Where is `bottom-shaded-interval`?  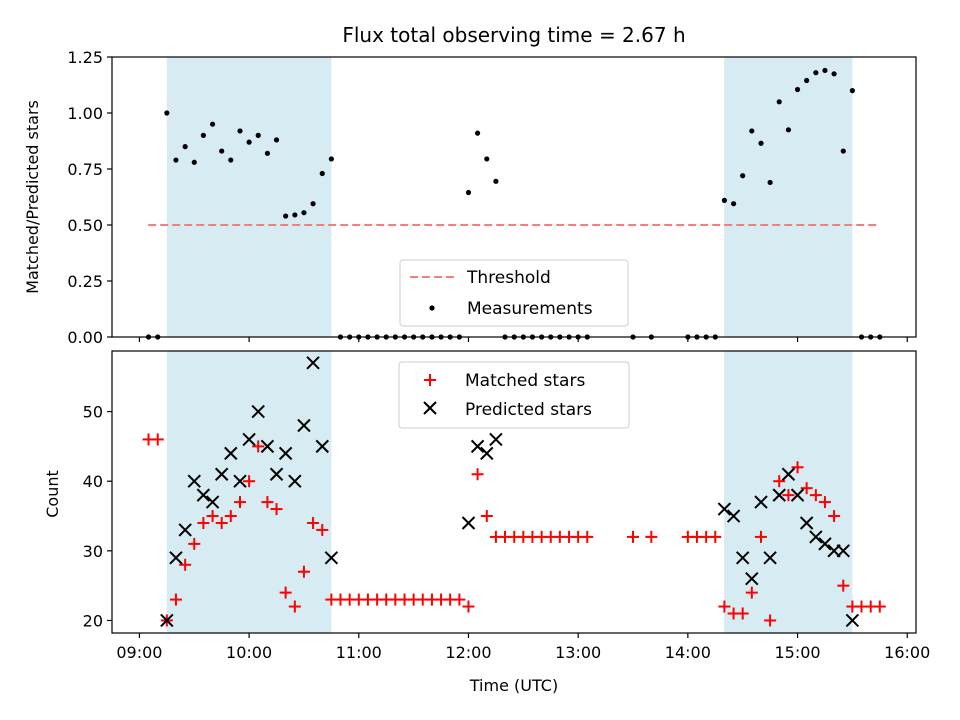
bottom-shaded-interval is located at coordinates (249, 492).